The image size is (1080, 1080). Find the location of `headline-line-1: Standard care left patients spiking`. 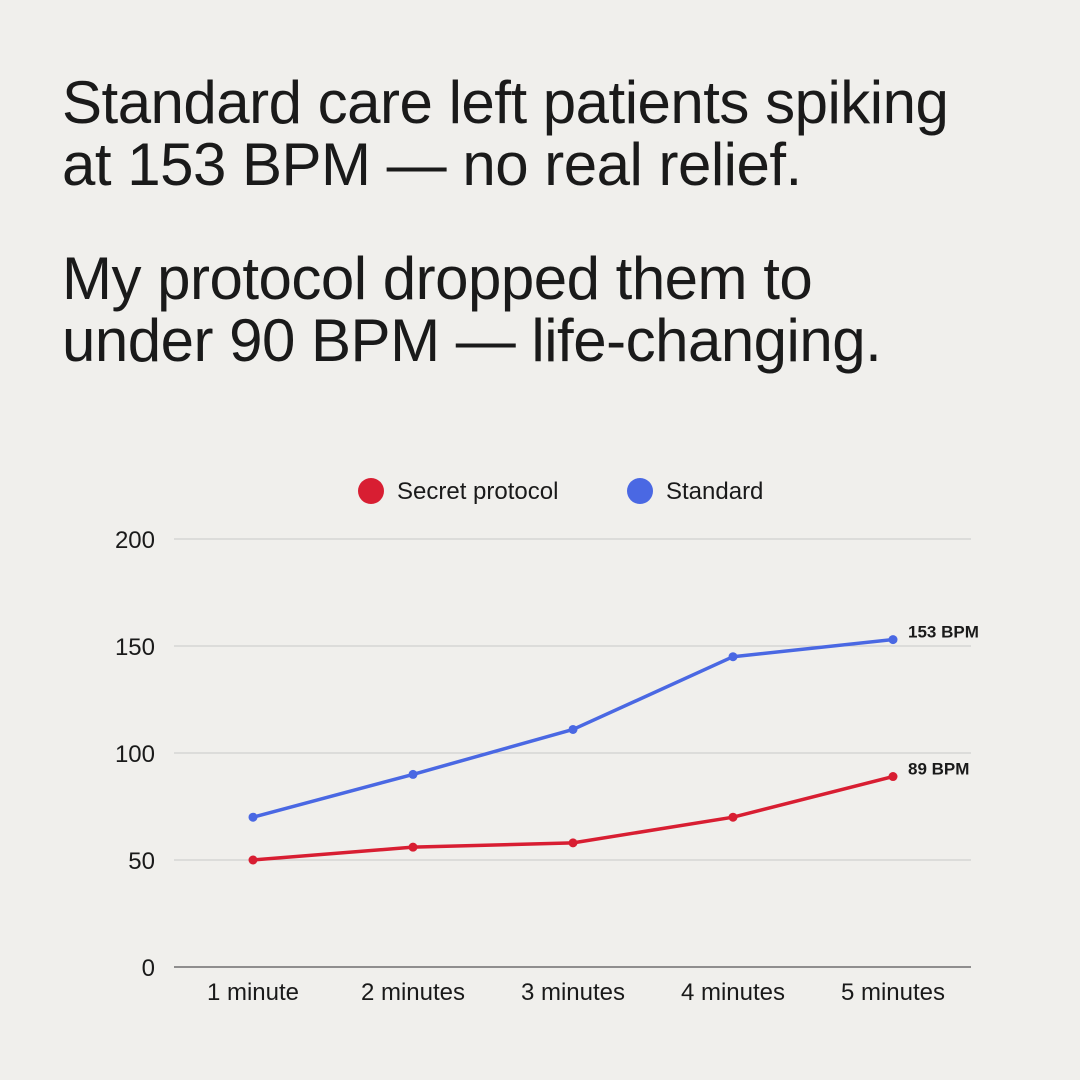

headline-line-1: Standard care left patients spiking is located at coordinates (505, 102).